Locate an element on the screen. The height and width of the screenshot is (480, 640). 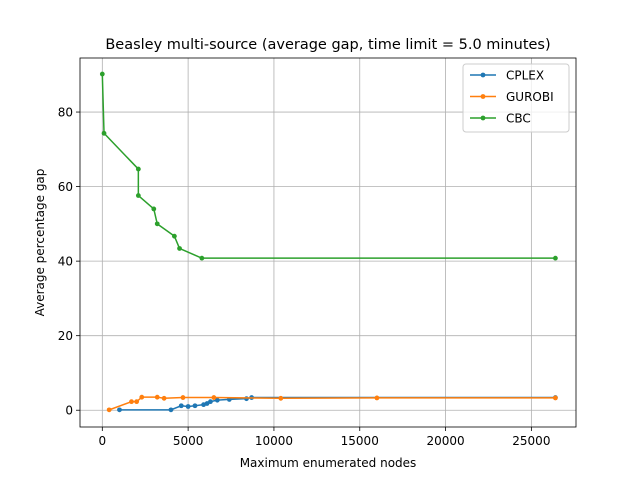
y-tick-label: 60 is located at coordinates (65, 187).